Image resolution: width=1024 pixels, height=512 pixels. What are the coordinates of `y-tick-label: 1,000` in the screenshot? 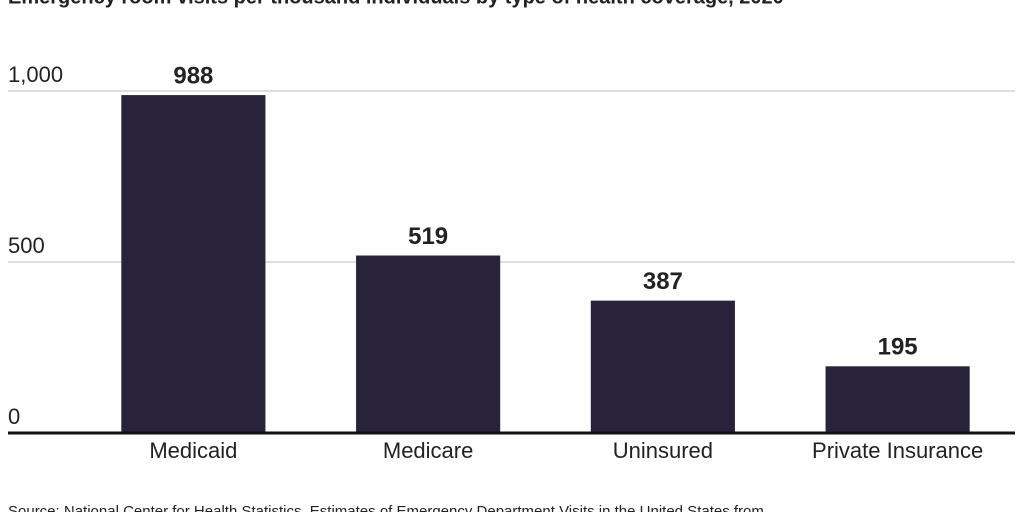 It's located at (35, 74).